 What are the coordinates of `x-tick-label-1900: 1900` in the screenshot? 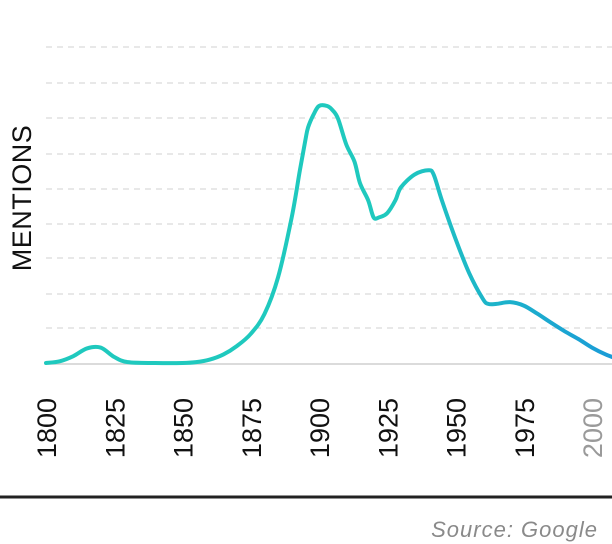 It's located at (320, 428).